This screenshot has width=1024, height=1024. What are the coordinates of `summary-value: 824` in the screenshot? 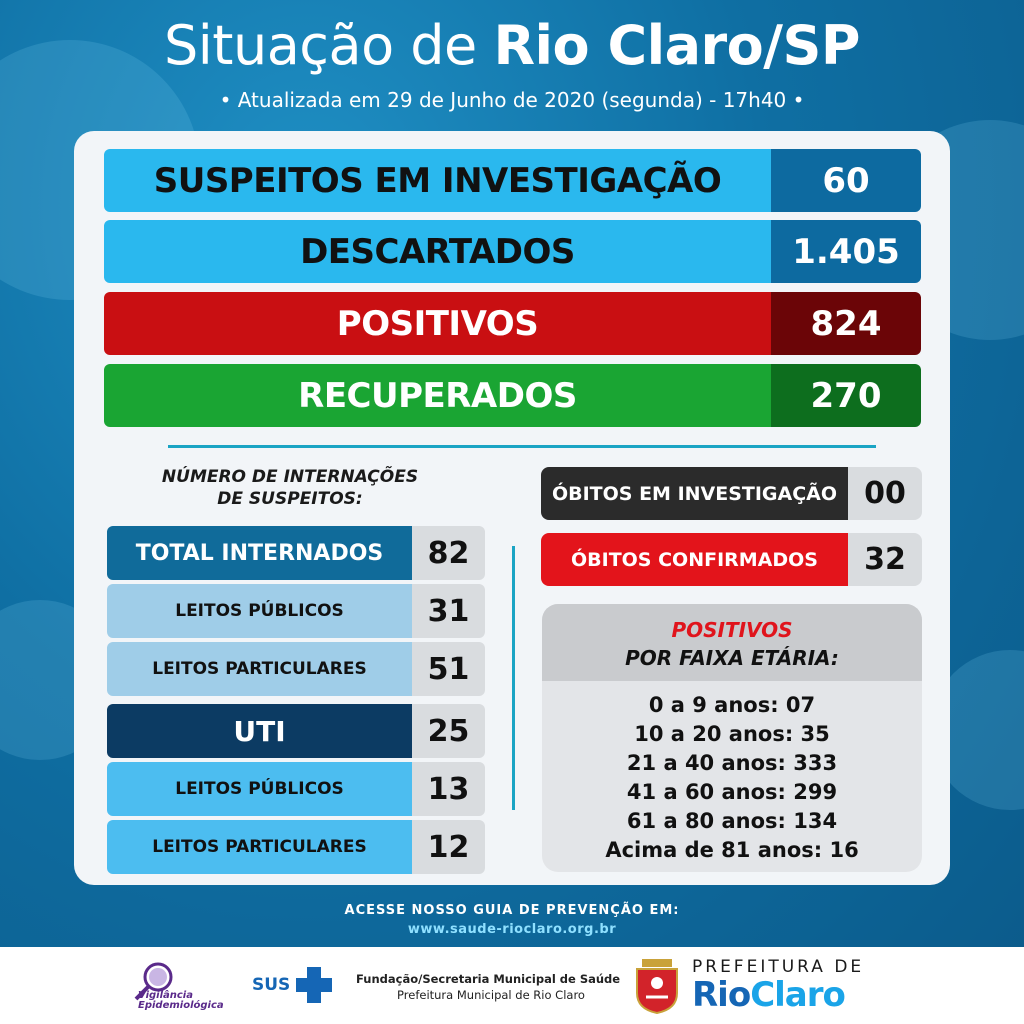 It's located at (846, 323).